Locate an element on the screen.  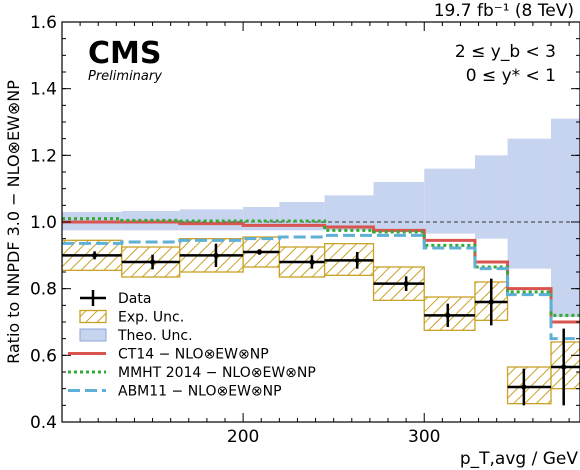
x-axis-label: p_T,avg / GeV is located at coordinates (519, 459).